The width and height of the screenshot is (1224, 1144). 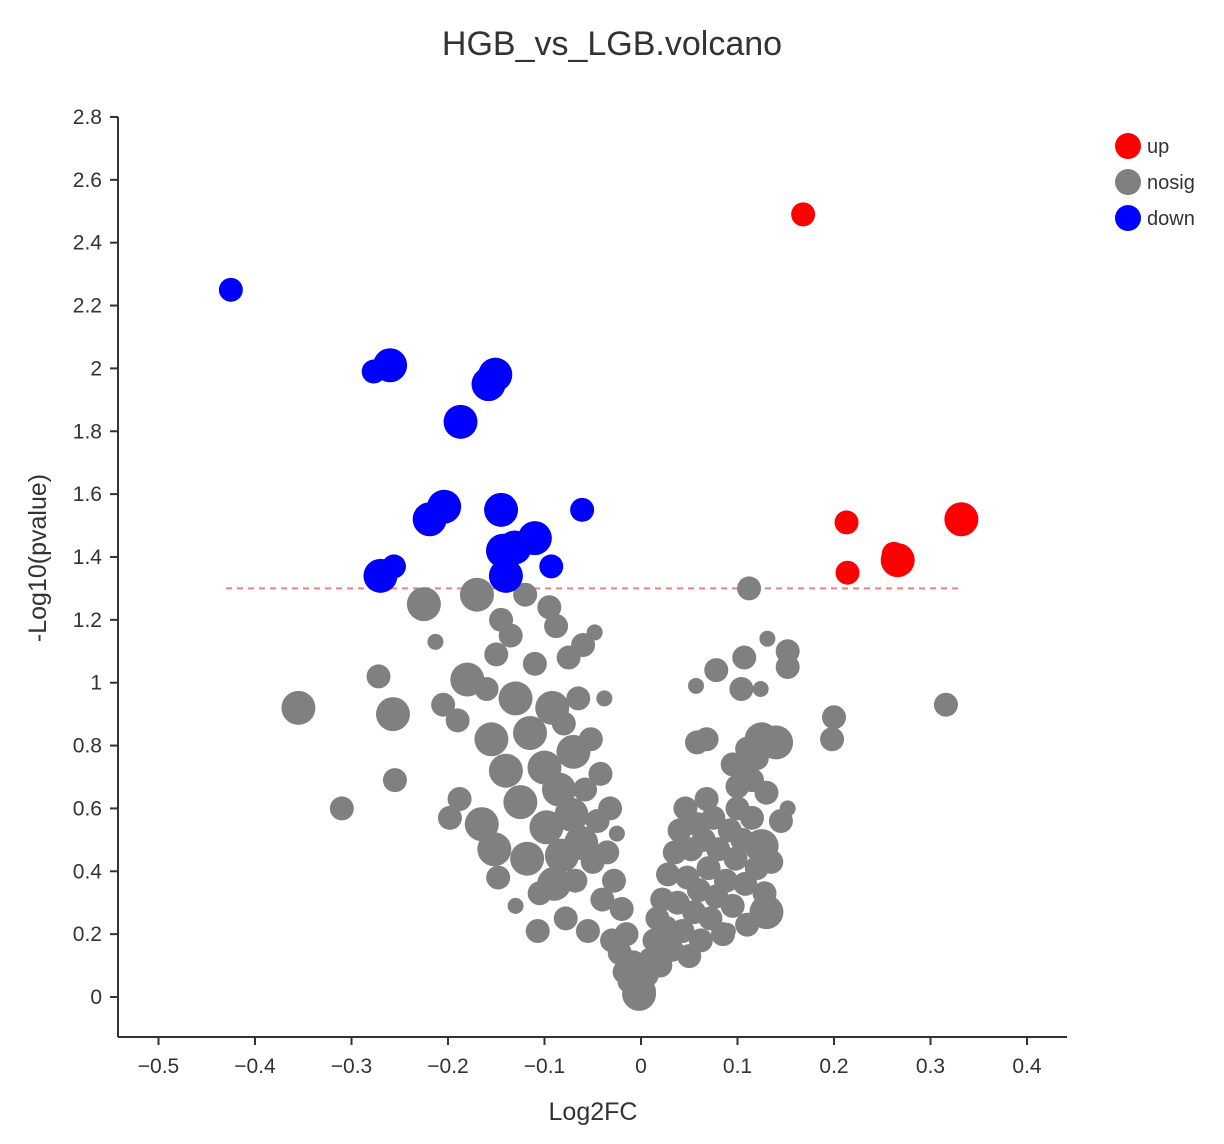 What do you see at coordinates (96, 571) in the screenshot?
I see `y-axis: 0 0.2 0.4 0.6 0.8 1 1.2 1.4 1.6 1.8 2 2.2 2.4 2.6 2.8` at bounding box center [96, 571].